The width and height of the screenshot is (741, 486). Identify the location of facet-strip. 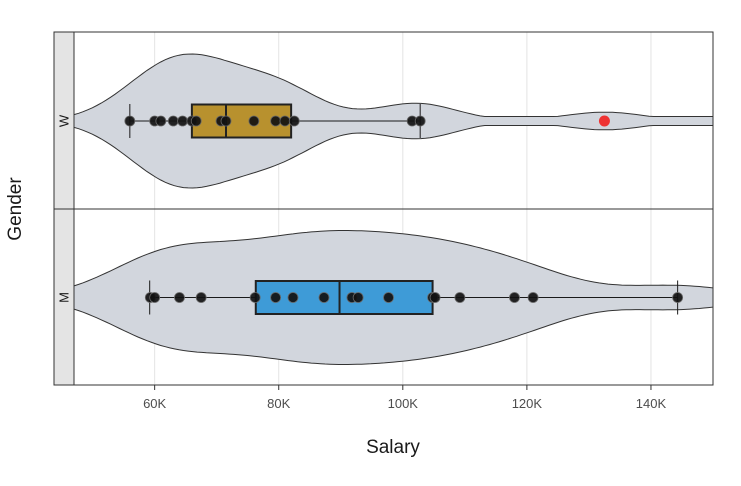
(64, 297).